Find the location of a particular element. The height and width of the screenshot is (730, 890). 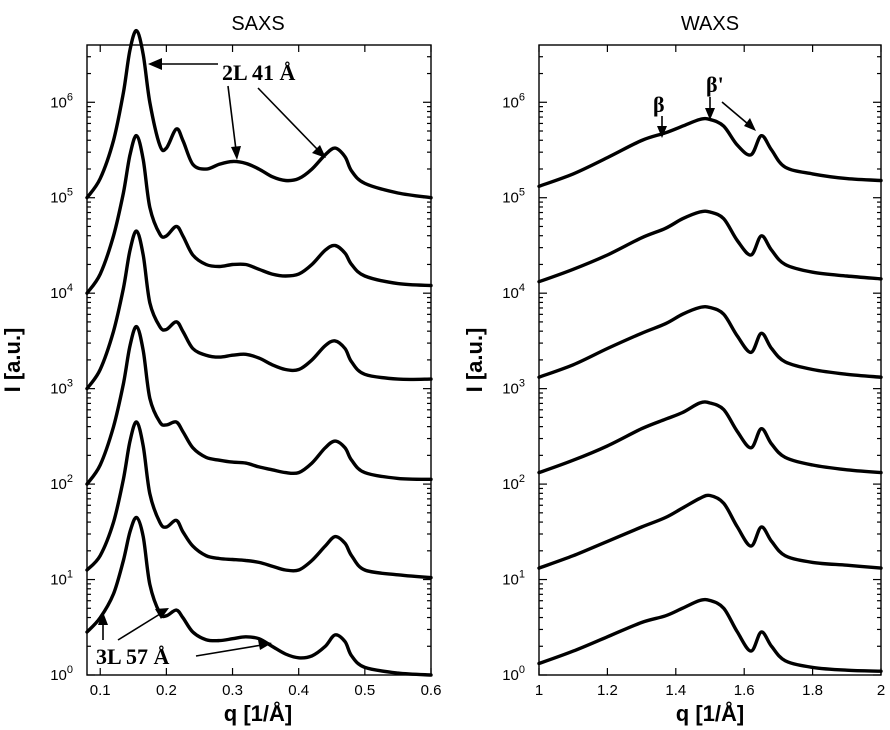

waxs-y-tick-label-2: 10² is located at coordinates (513, 483).